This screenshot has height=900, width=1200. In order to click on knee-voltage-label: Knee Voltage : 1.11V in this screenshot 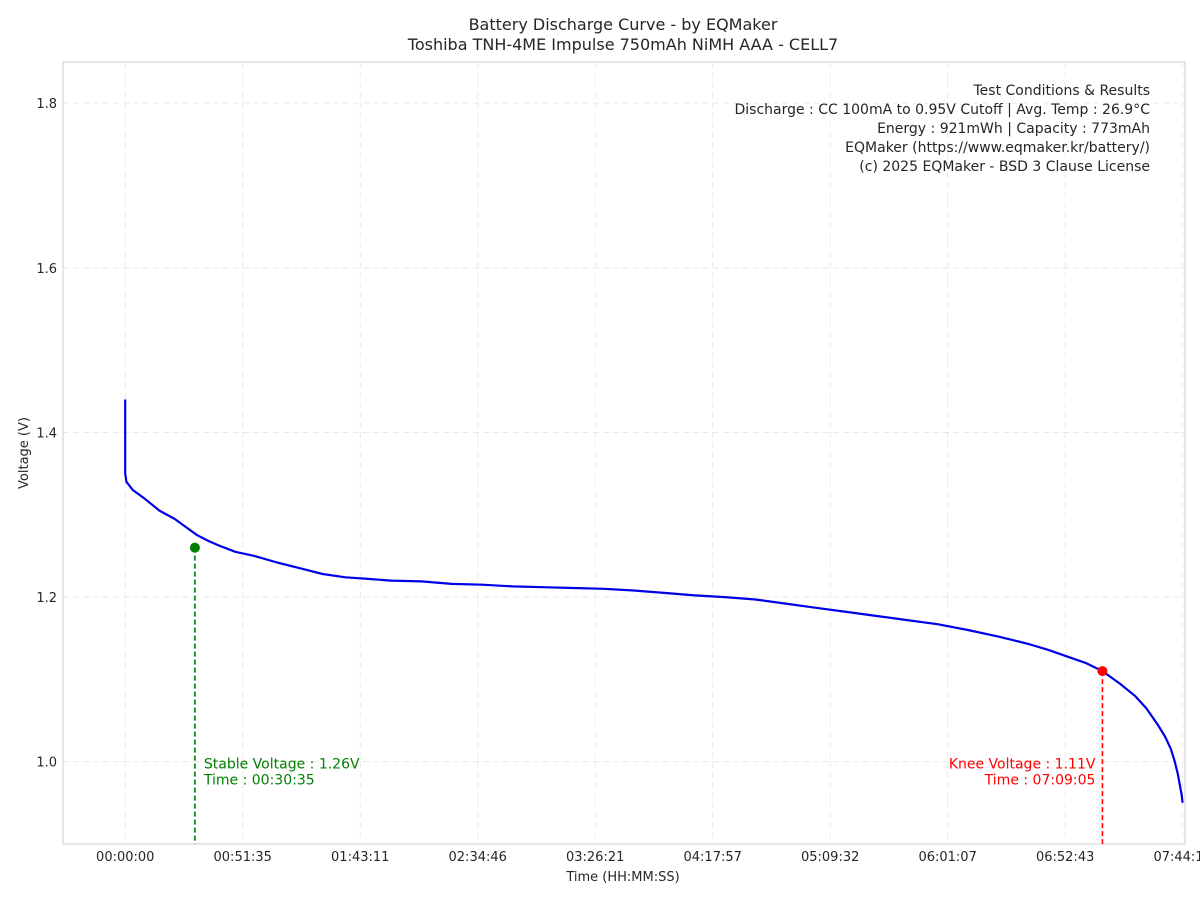, I will do `click(1022, 765)`.